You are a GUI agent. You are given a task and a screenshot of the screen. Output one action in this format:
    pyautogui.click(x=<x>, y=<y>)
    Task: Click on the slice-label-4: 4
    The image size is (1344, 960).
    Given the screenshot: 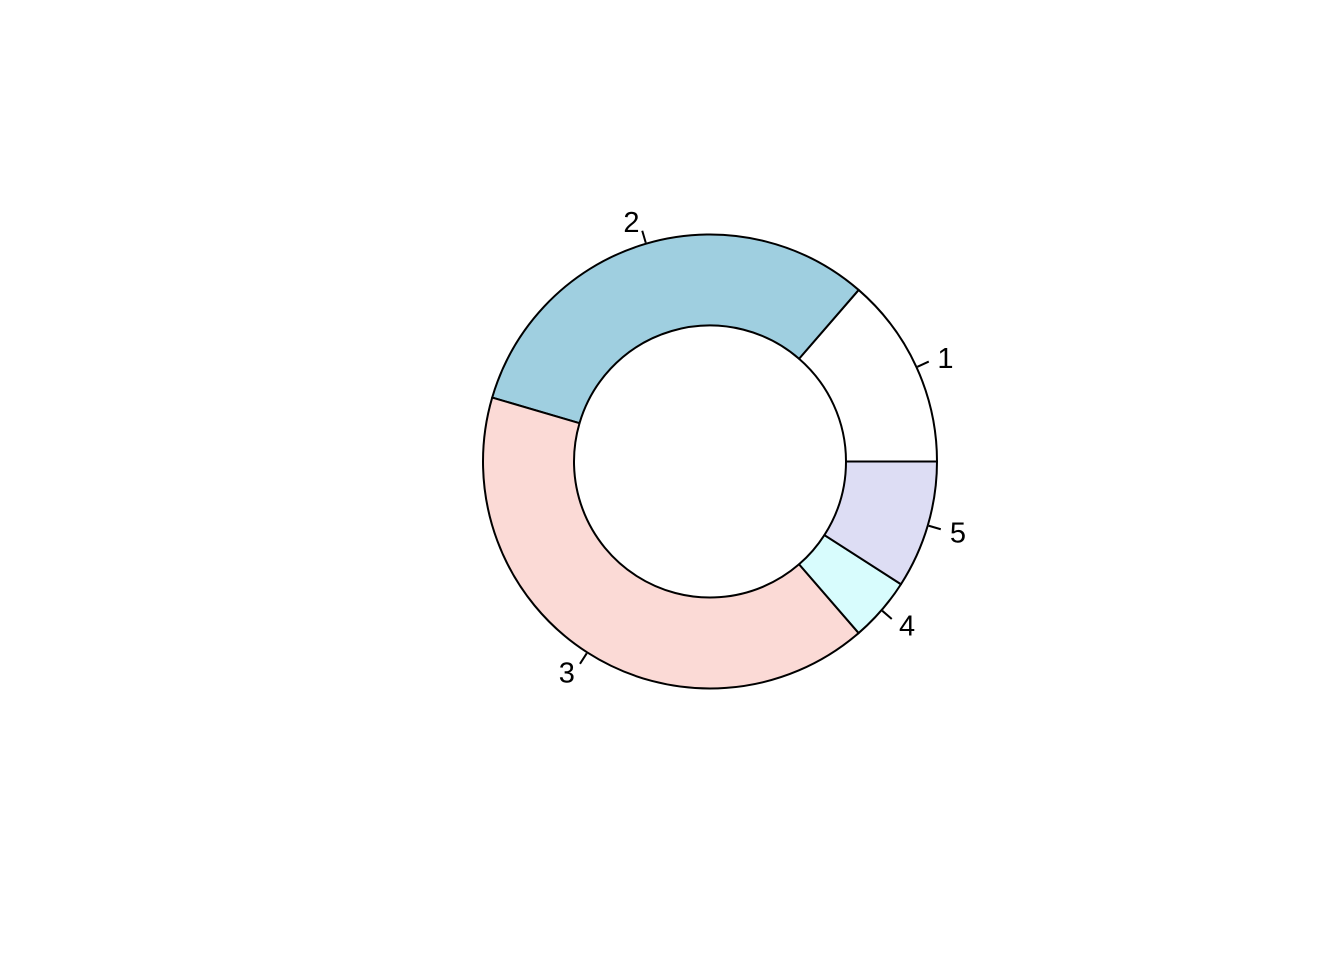 What is the action you would take?
    pyautogui.click(x=907, y=627)
    